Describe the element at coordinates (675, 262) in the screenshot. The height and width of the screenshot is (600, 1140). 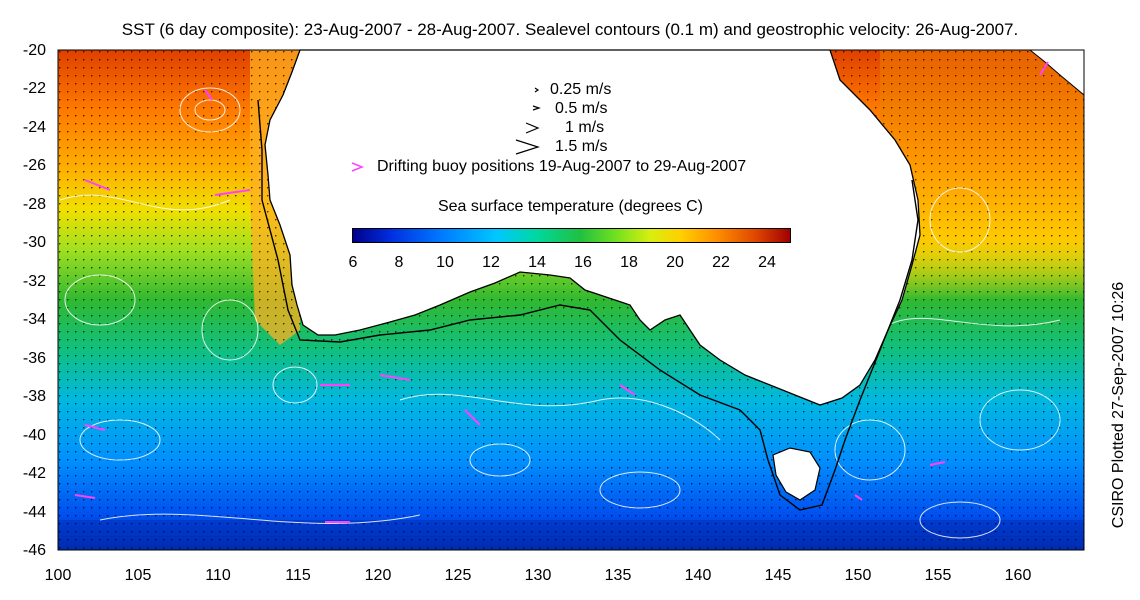
I see `colorbar-tick: 20` at that location.